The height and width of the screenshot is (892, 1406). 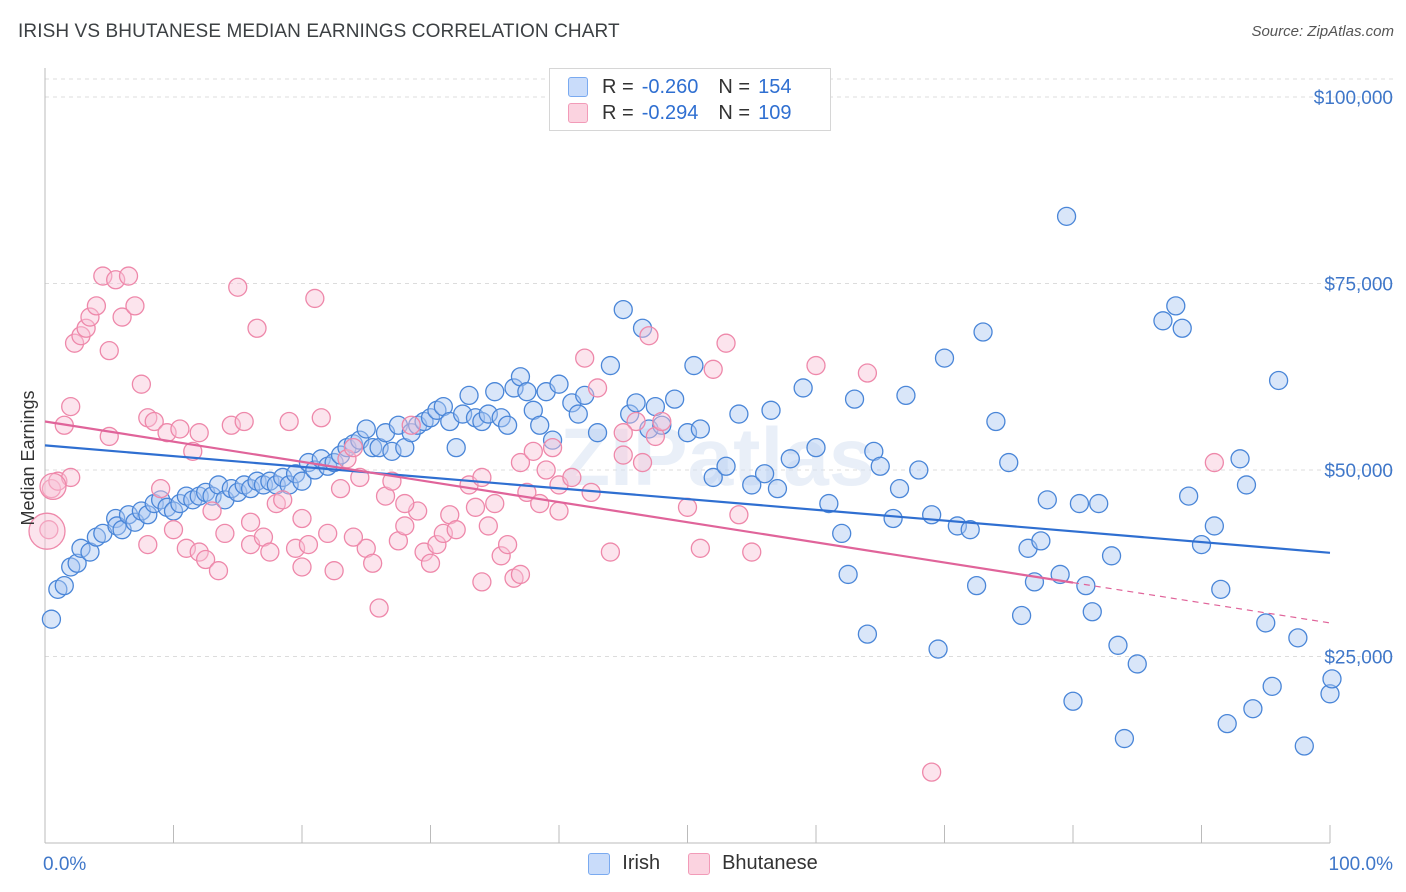 What do you see at coordinates (670, 112) in the screenshot?
I see `r-value: -0.294` at bounding box center [670, 112].